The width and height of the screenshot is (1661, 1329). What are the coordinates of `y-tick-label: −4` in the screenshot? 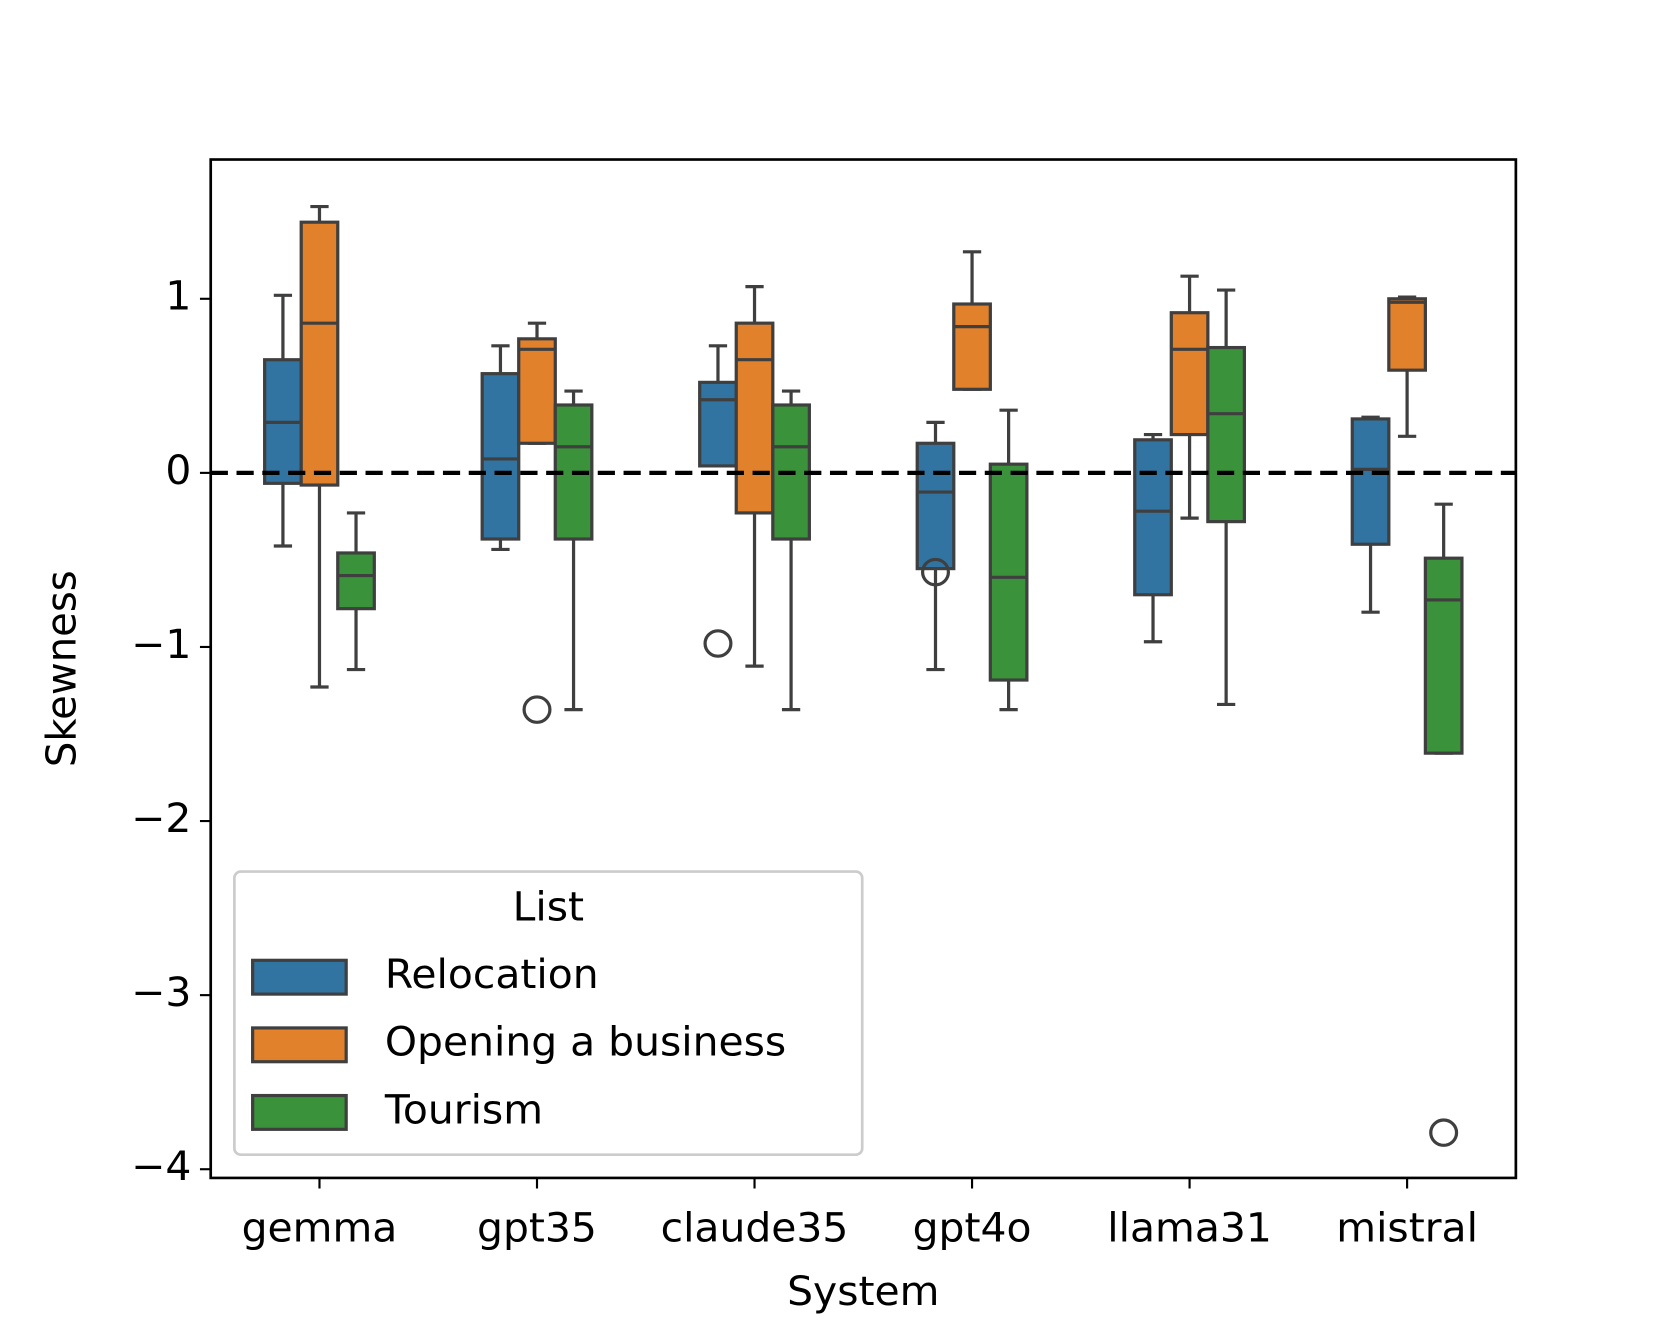 It's located at (161, 1166).